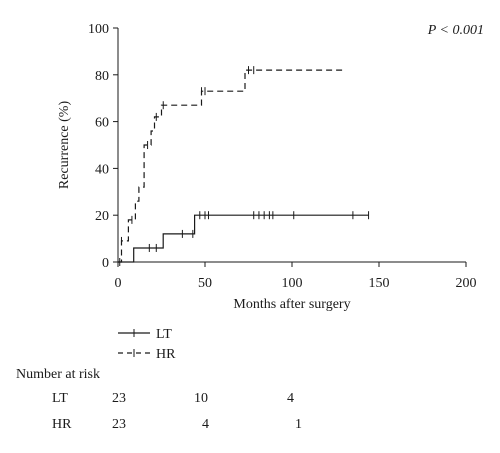 The height and width of the screenshot is (453, 500). Describe the element at coordinates (102, 76) in the screenshot. I see `y-tick-label: 80` at that location.